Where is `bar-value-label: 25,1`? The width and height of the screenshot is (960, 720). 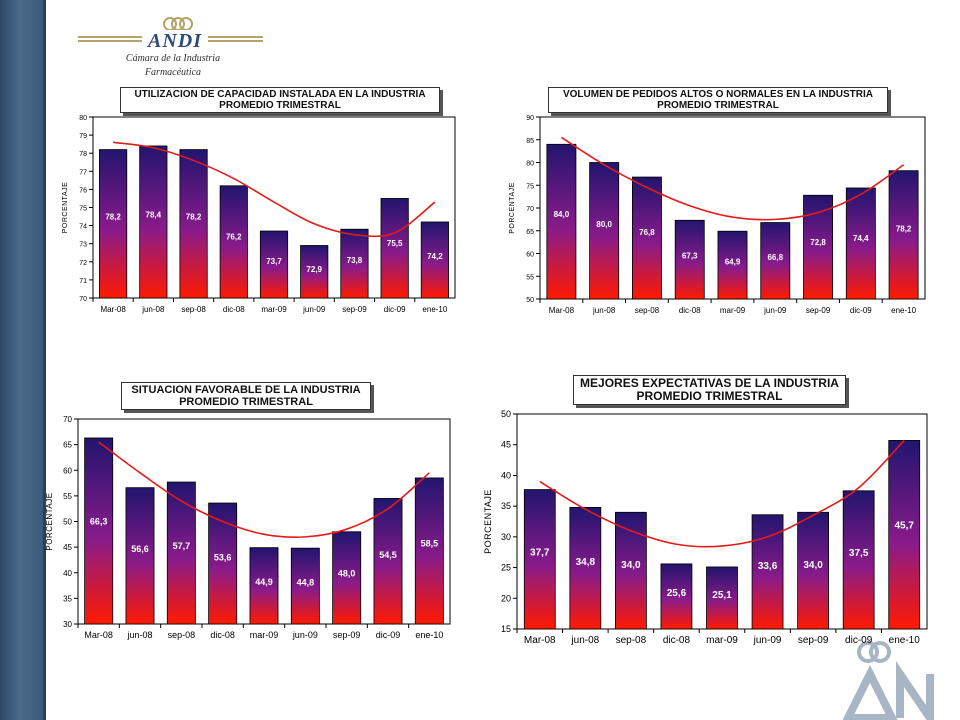 bar-value-label: 25,1 is located at coordinates (722, 595).